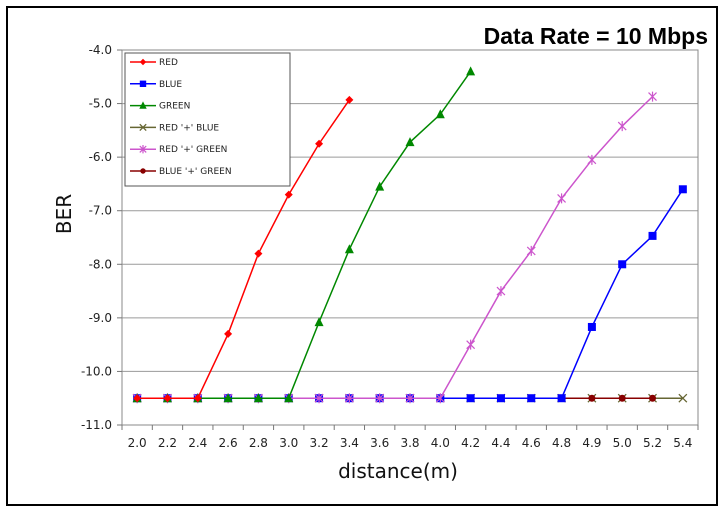 This screenshot has width=724, height=512. What do you see at coordinates (100, 157) in the screenshot?
I see `y-tick-label: -6.0` at bounding box center [100, 157].